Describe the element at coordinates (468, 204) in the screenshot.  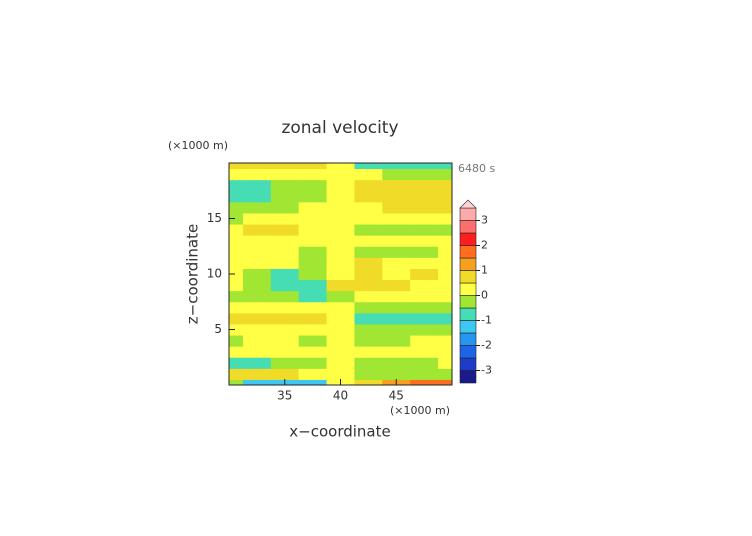
I see `colorbar-extend` at that location.